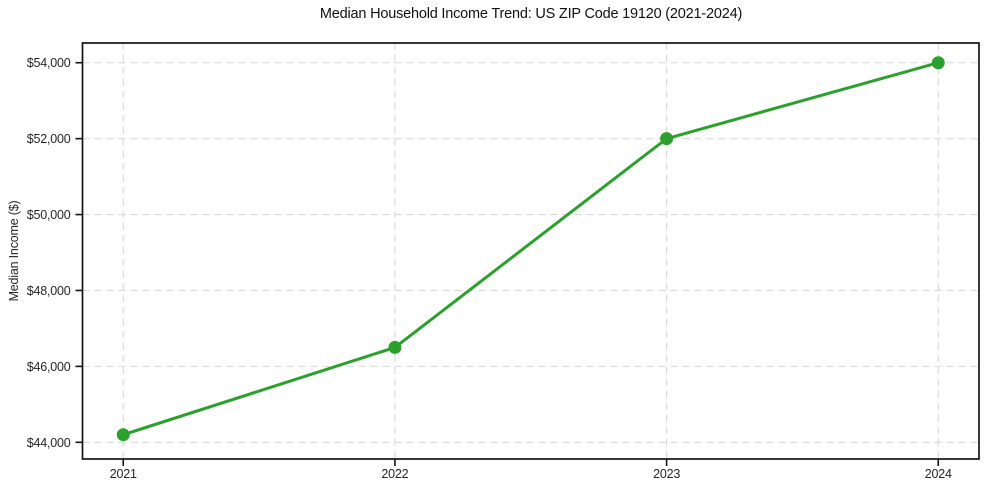  What do you see at coordinates (49, 291) in the screenshot?
I see `y-tick-label: $48,000` at bounding box center [49, 291].